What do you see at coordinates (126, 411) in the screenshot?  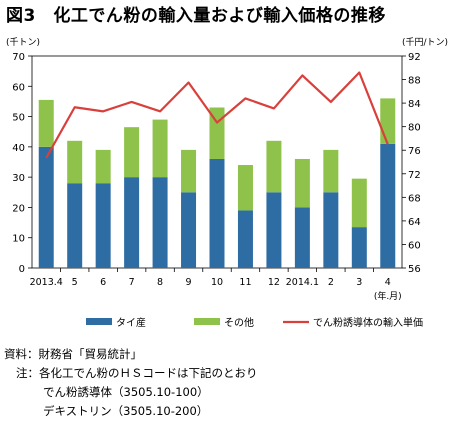 I see `hs-code-dextrin: デキストリン（3505.10-200）` at bounding box center [126, 411].